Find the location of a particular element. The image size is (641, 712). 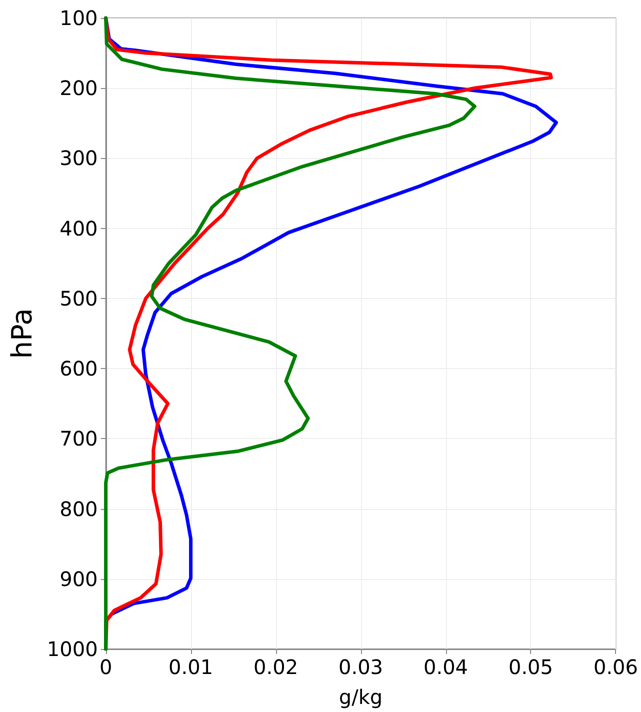

x-axis-title: g/kg is located at coordinates (360, 697).